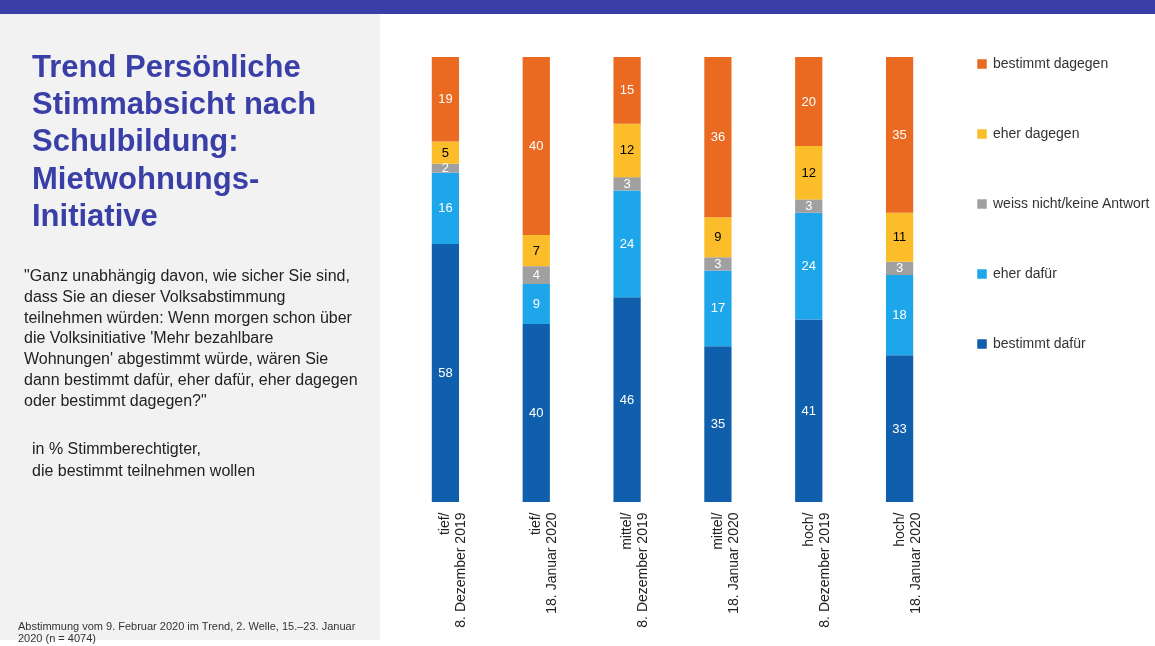  I want to click on text: in % Stimmberechtigter, die bestimmt teilnehmen wollen, so click(144, 460).